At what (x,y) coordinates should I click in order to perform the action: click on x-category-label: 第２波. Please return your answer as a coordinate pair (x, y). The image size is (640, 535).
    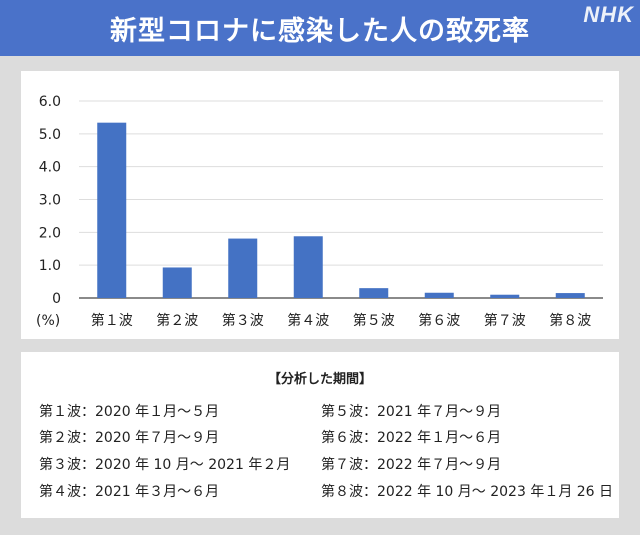
    Looking at the image, I should click on (177, 320).